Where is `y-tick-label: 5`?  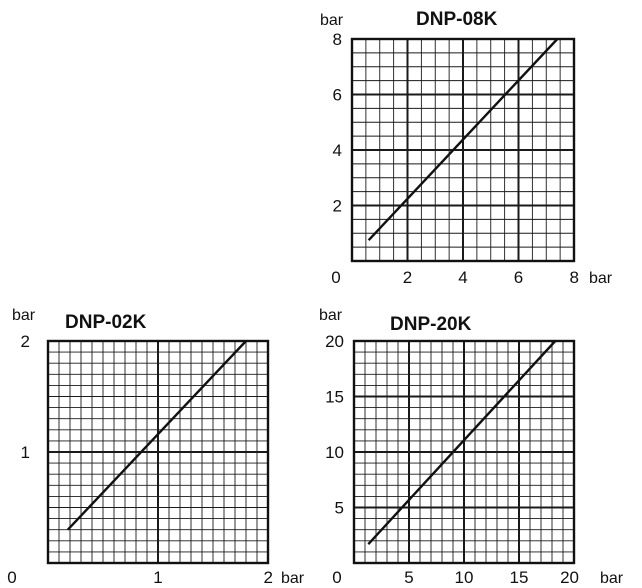 y-tick-label: 5 is located at coordinates (339, 508).